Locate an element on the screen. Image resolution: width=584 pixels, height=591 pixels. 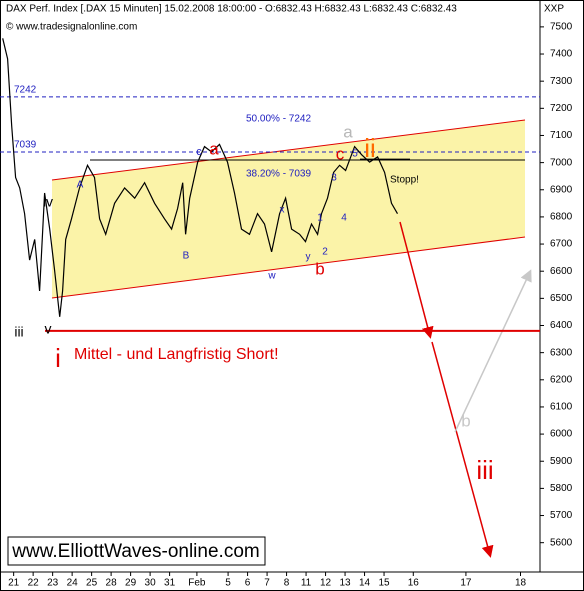
x-tick-label: 11 is located at coordinates (306, 583).